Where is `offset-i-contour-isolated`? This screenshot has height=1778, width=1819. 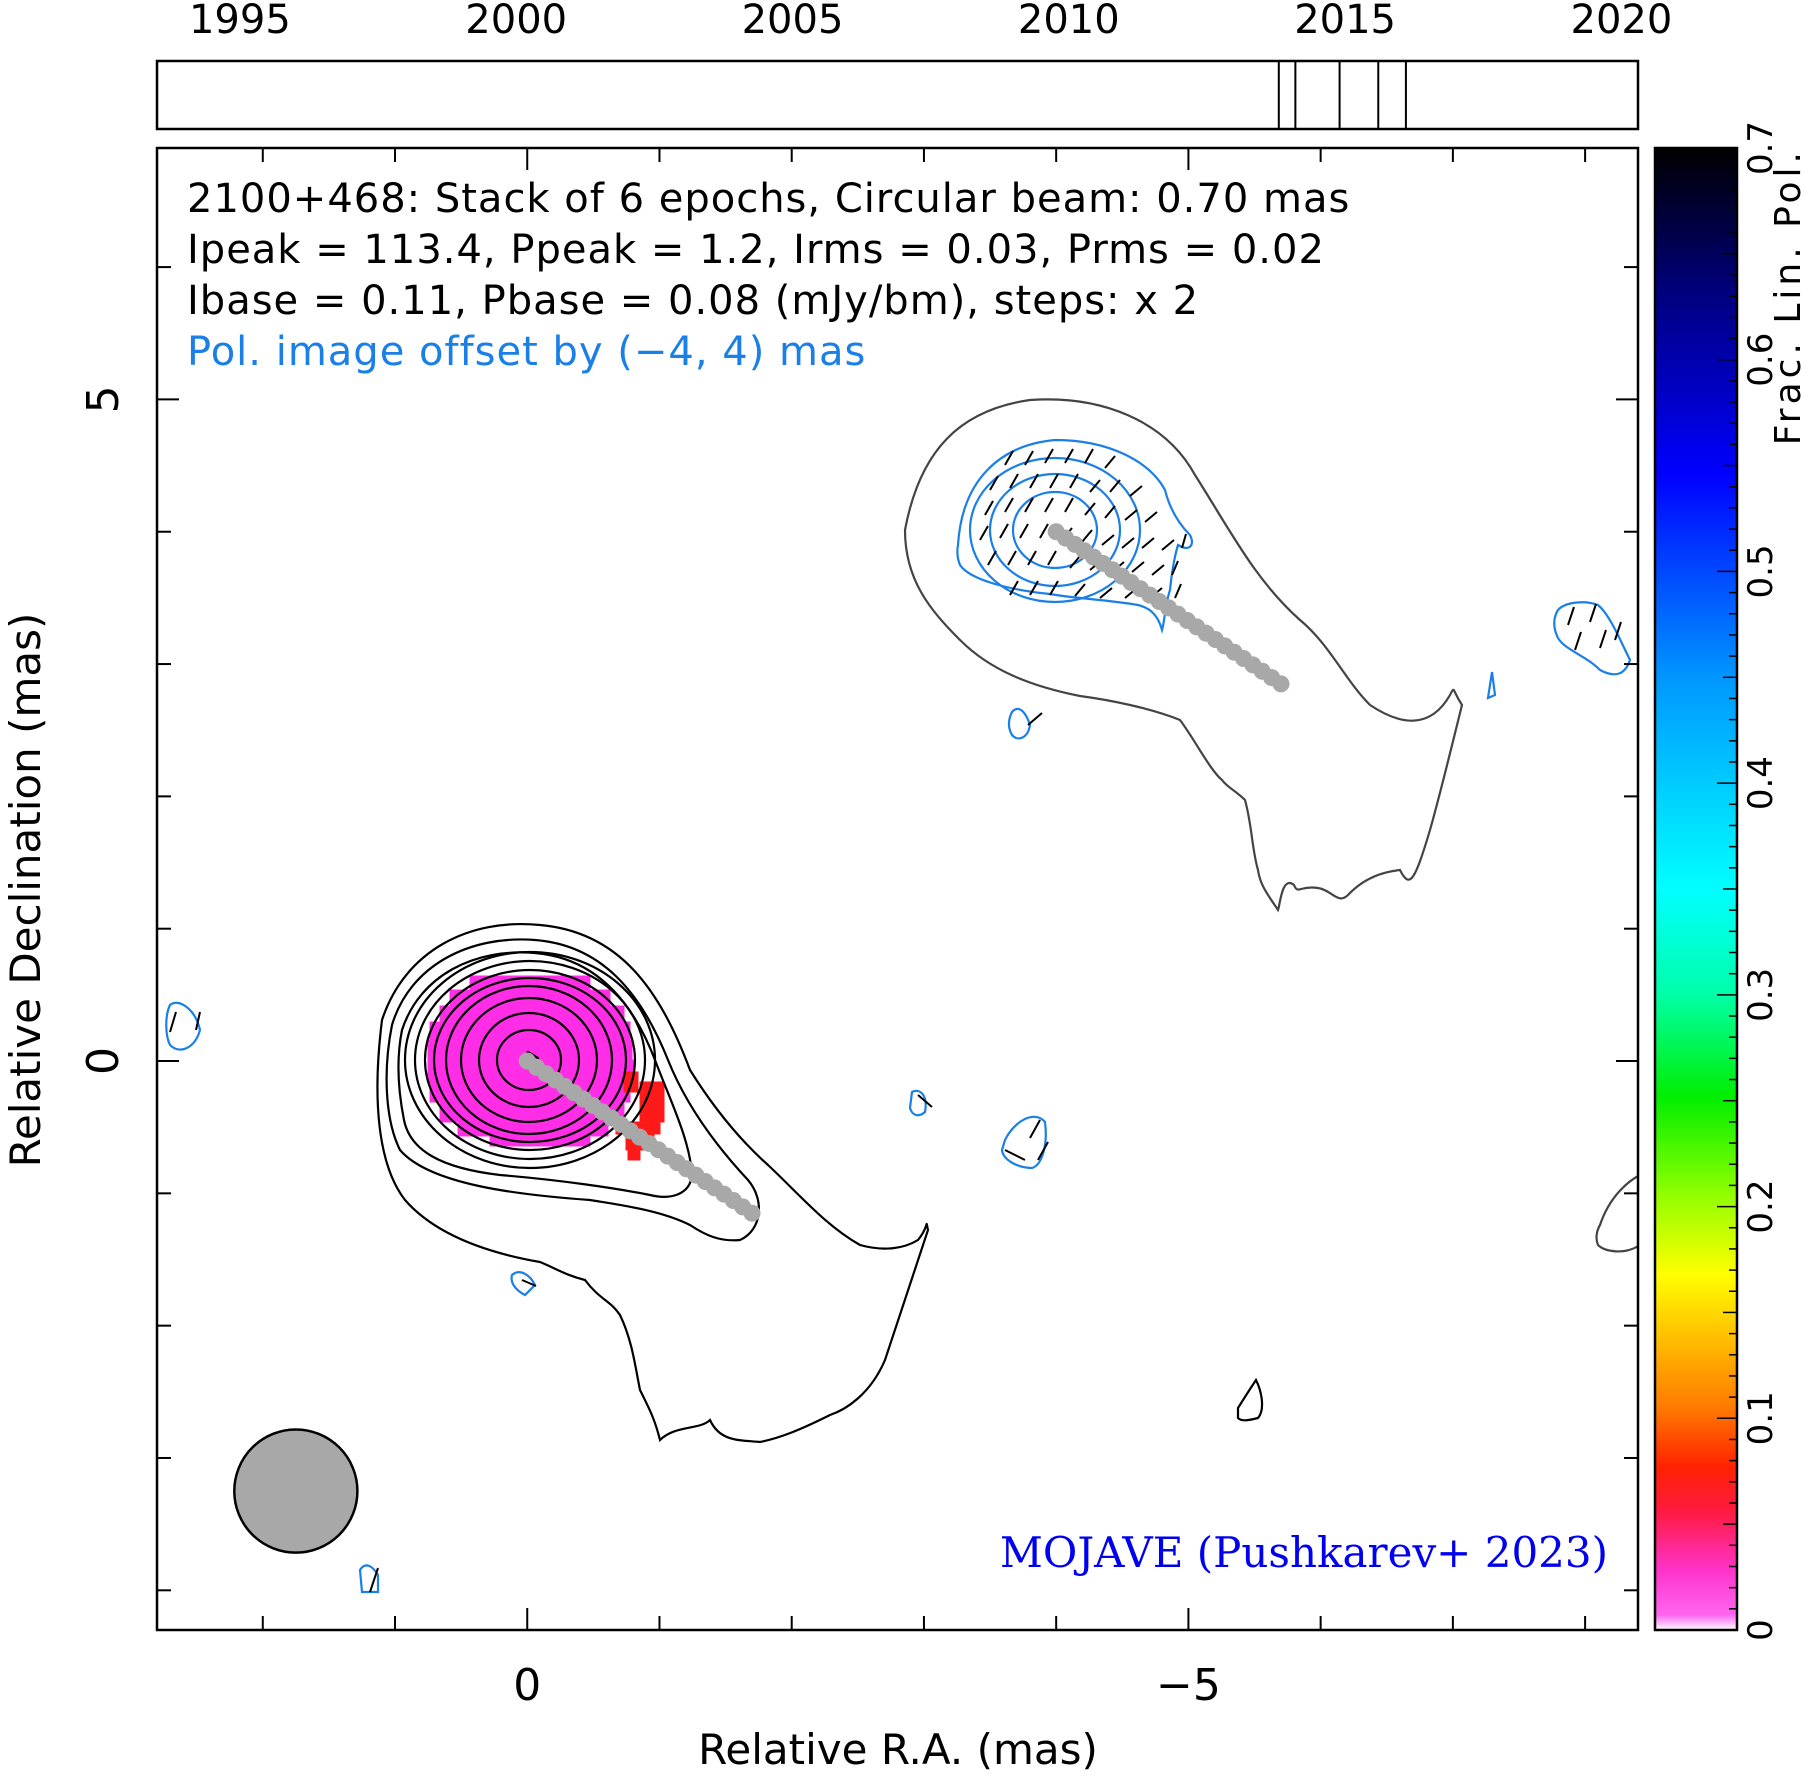 offset-i-contour-isolated is located at coordinates (1616, 1213).